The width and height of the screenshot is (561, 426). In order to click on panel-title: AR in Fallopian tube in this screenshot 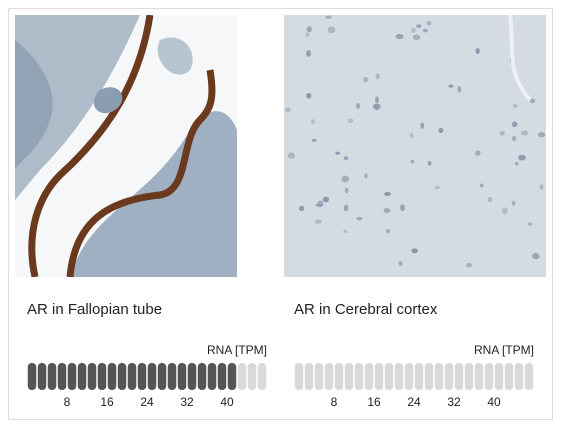, I will do `click(94, 309)`.